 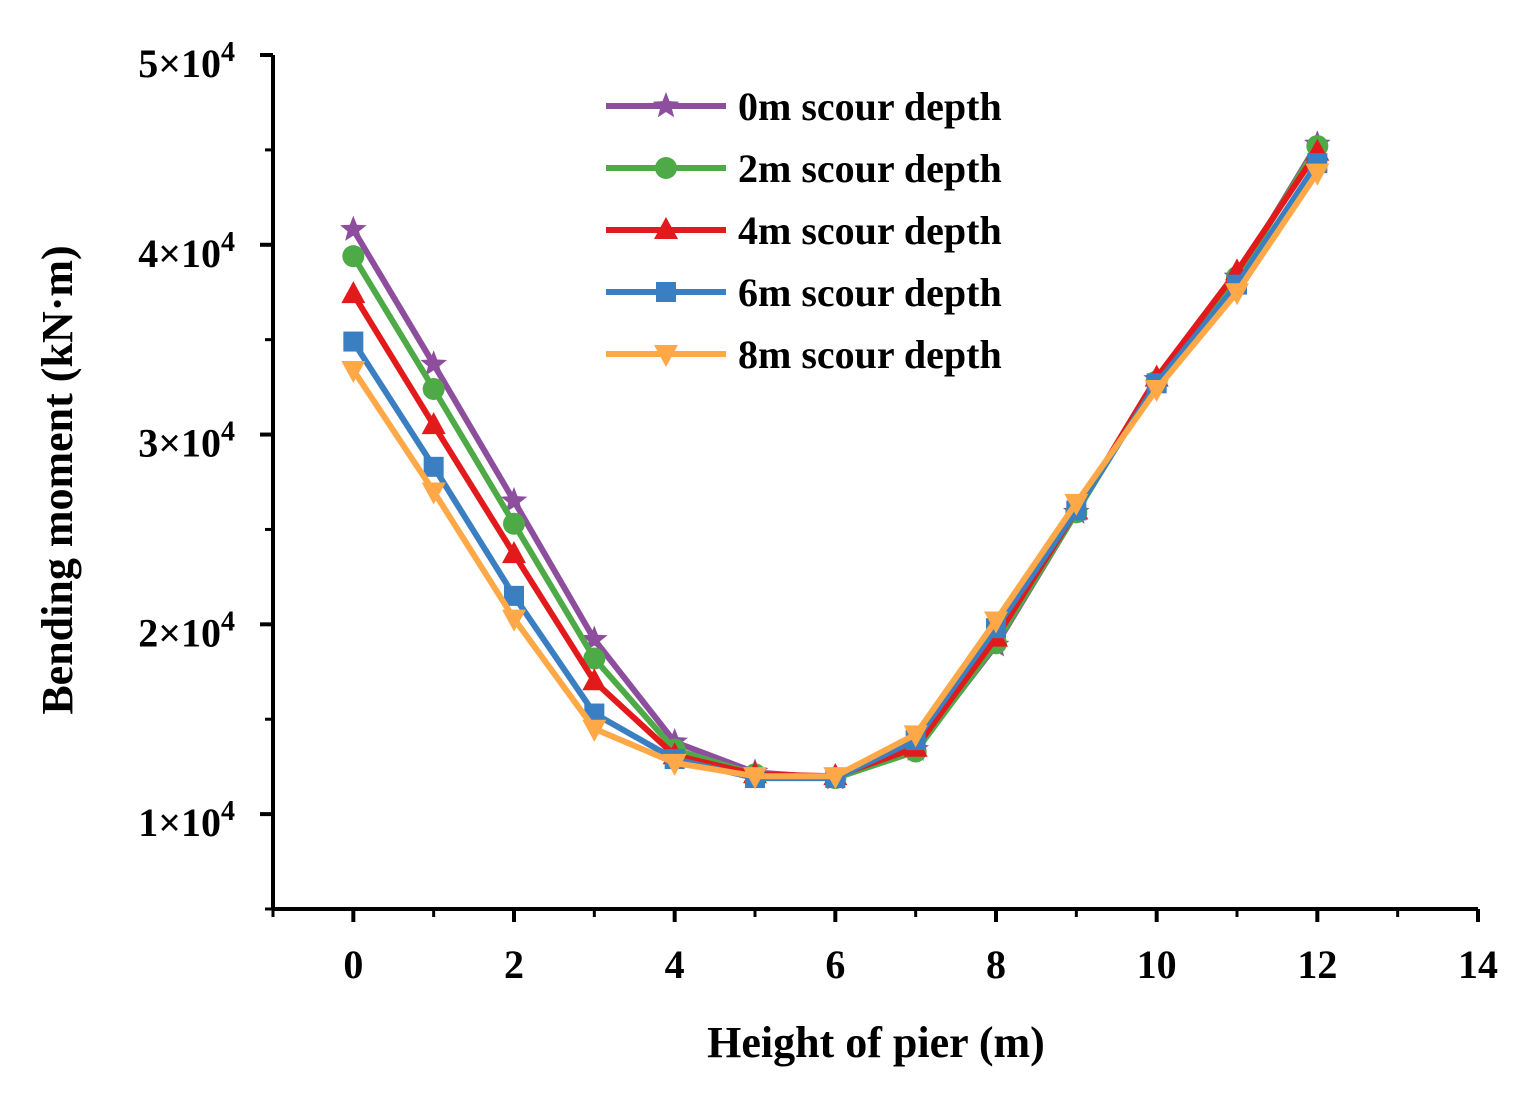 I want to click on legend-item: 4m scour depth, so click(x=804, y=230).